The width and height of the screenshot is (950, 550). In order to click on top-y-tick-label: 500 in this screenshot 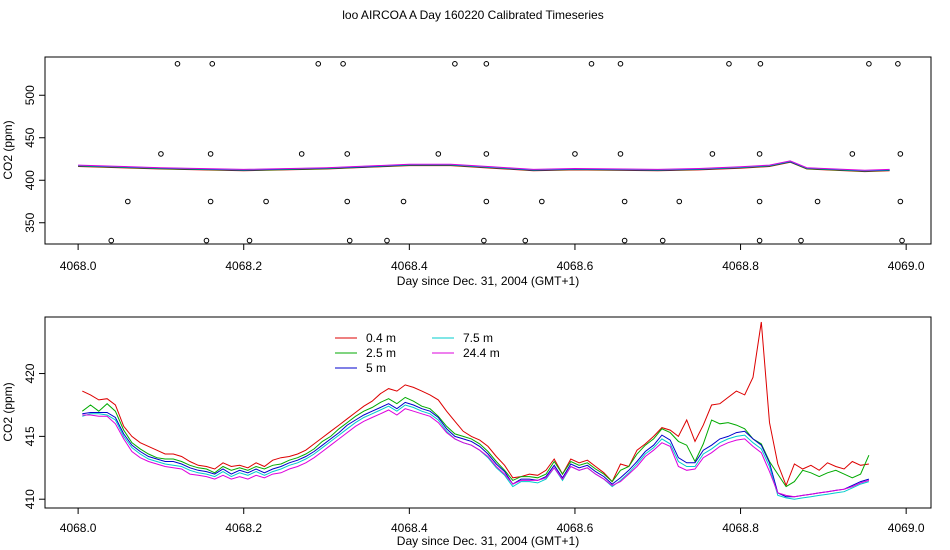, I will do `click(30, 95)`.